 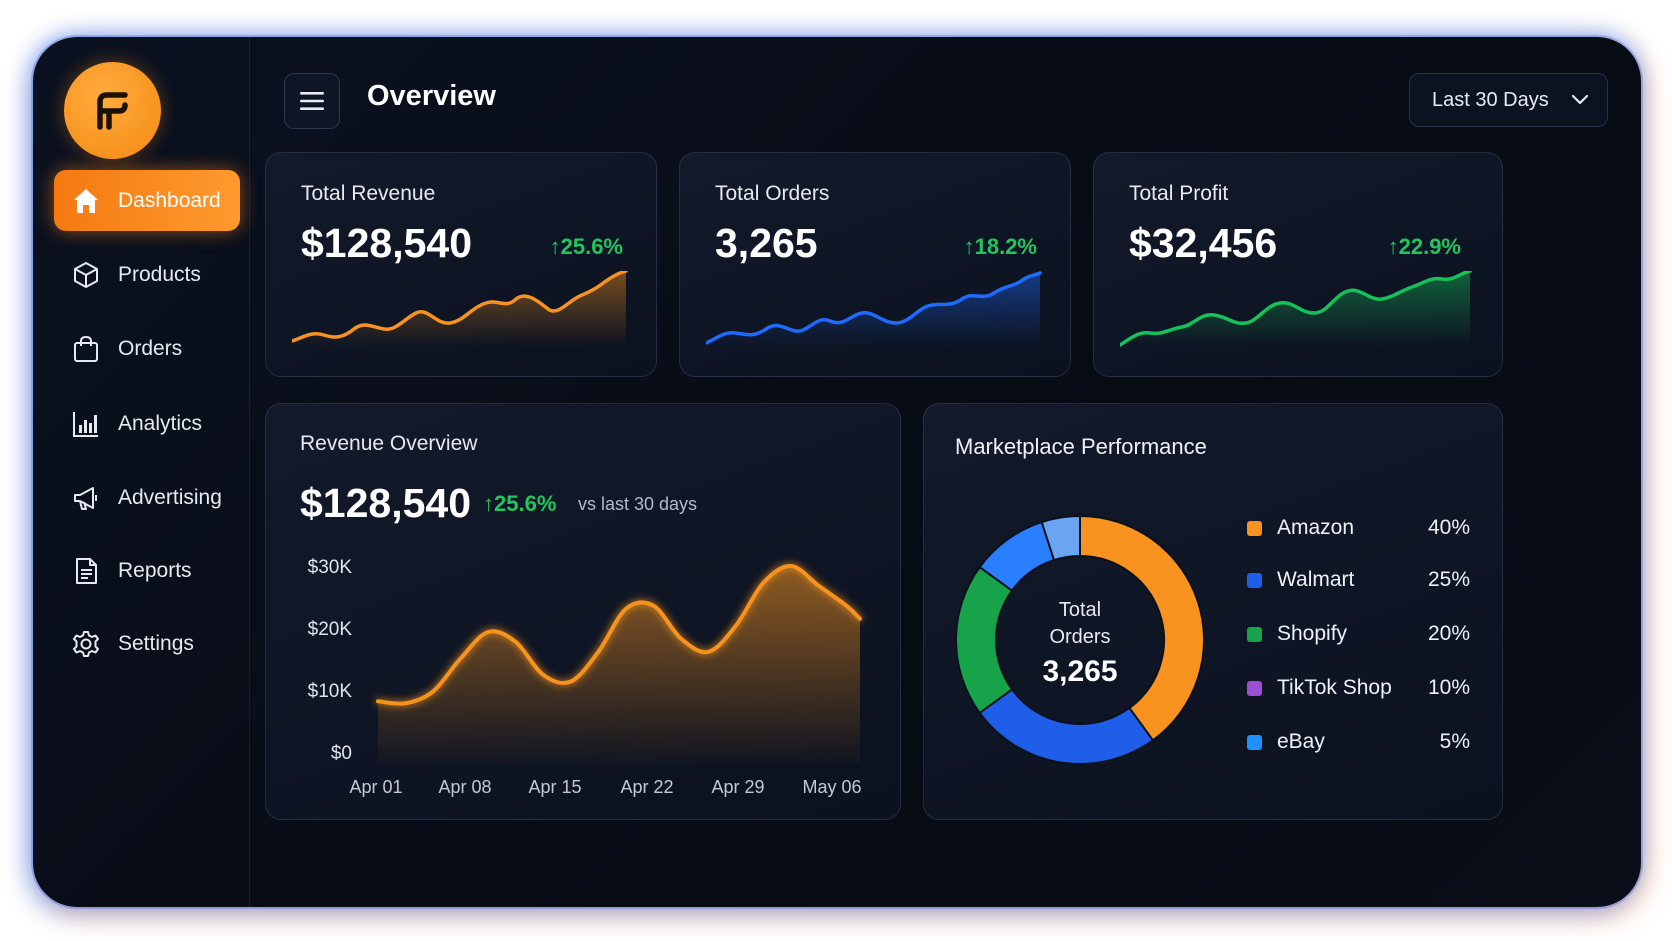 I want to click on y-tick-label: $20K, so click(x=329, y=629).